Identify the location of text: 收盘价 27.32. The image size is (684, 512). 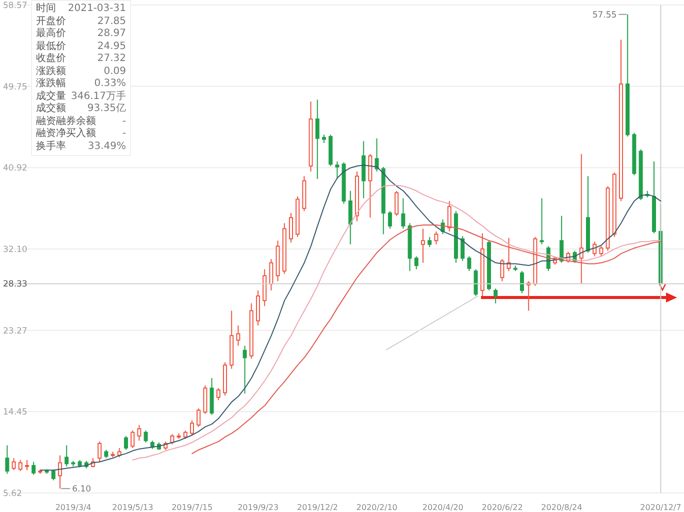
(81, 58).